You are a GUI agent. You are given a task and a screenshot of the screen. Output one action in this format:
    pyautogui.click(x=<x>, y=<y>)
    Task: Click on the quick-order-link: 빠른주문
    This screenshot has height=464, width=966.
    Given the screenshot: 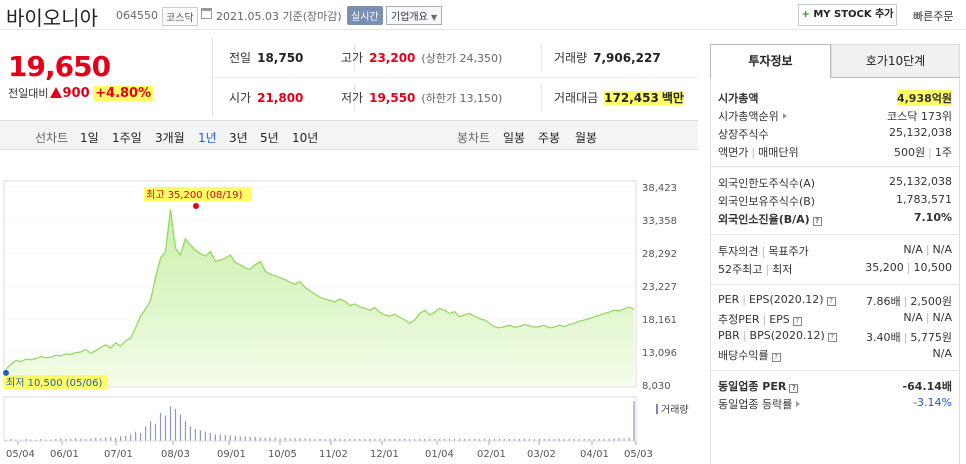 What is the action you would take?
    pyautogui.click(x=933, y=16)
    